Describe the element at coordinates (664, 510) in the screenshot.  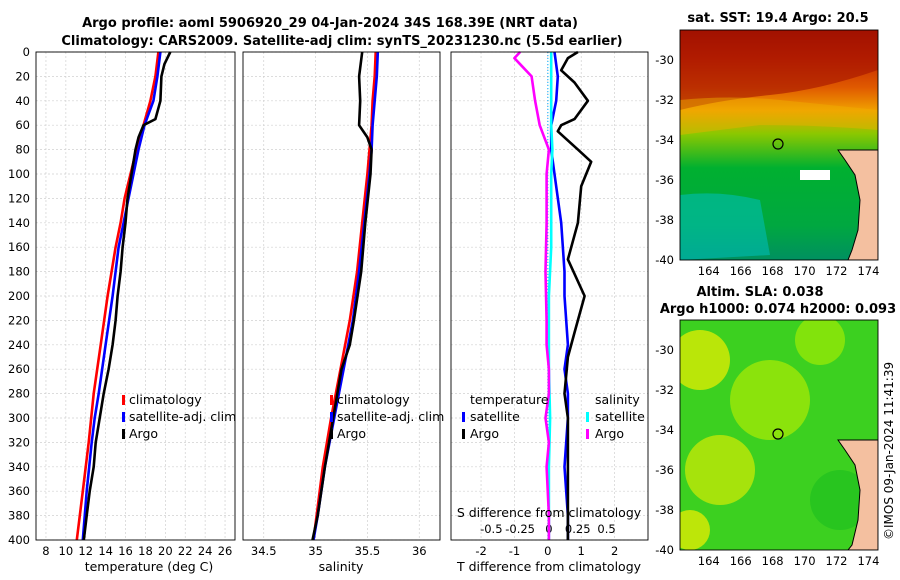
I see `map-y-tick-label: -38` at that location.